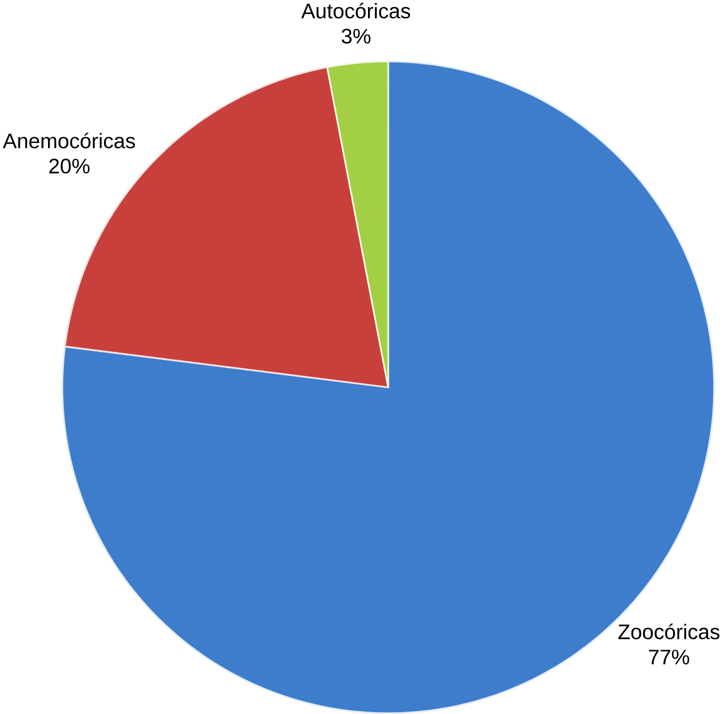 The width and height of the screenshot is (723, 714). I want to click on slice-label: Autocóricas, so click(355, 10).